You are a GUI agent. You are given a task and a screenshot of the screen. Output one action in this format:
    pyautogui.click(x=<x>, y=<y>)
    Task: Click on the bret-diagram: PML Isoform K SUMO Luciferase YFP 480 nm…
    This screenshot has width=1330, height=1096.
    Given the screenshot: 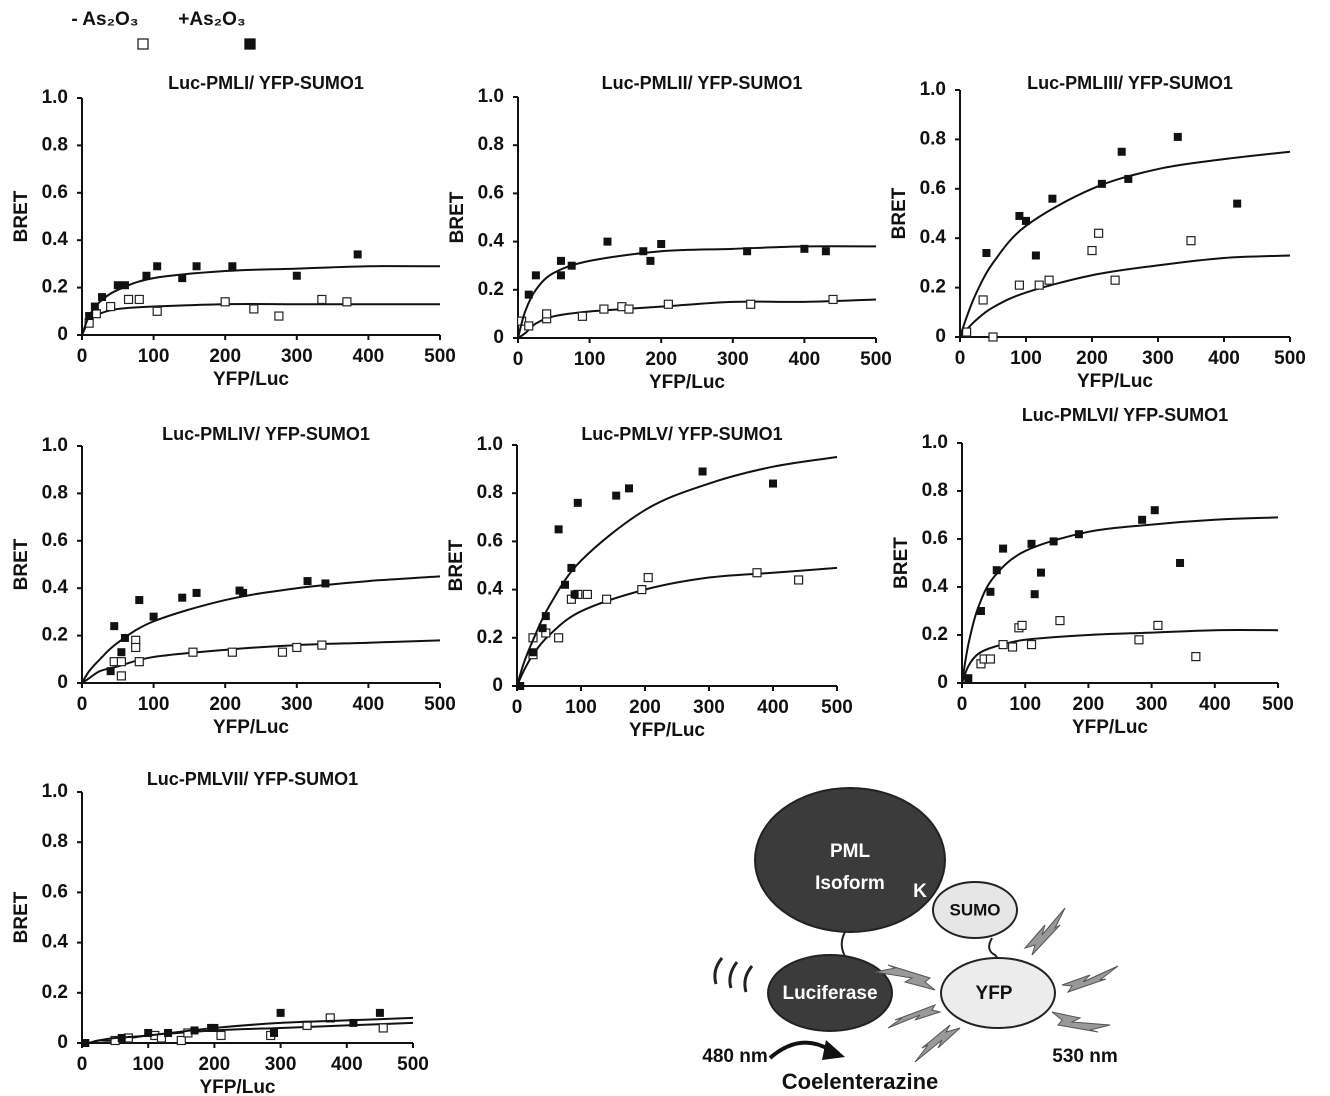 What is the action you would take?
    pyautogui.click(x=910, y=940)
    